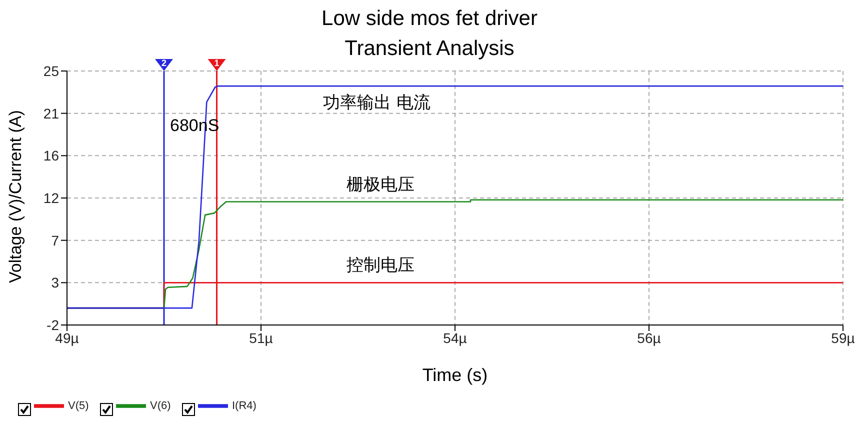 The width and height of the screenshot is (859, 427). What do you see at coordinates (16, 196) in the screenshot?
I see `y-axis-title: Voltage (V)/Current (A)` at bounding box center [16, 196].